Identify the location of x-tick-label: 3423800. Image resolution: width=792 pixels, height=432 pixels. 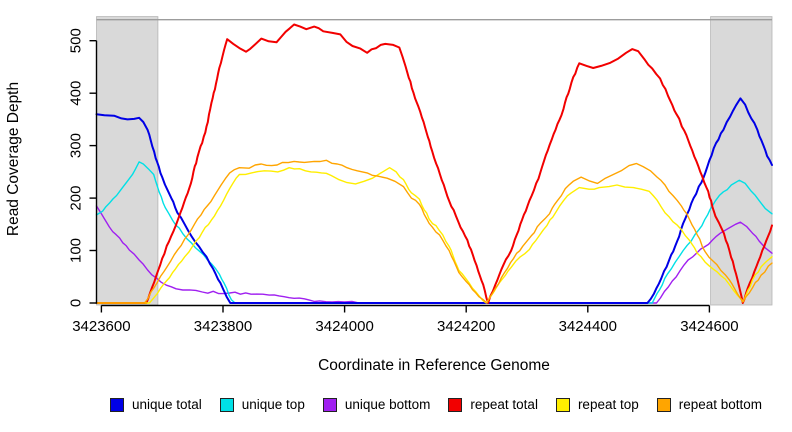
(223, 326).